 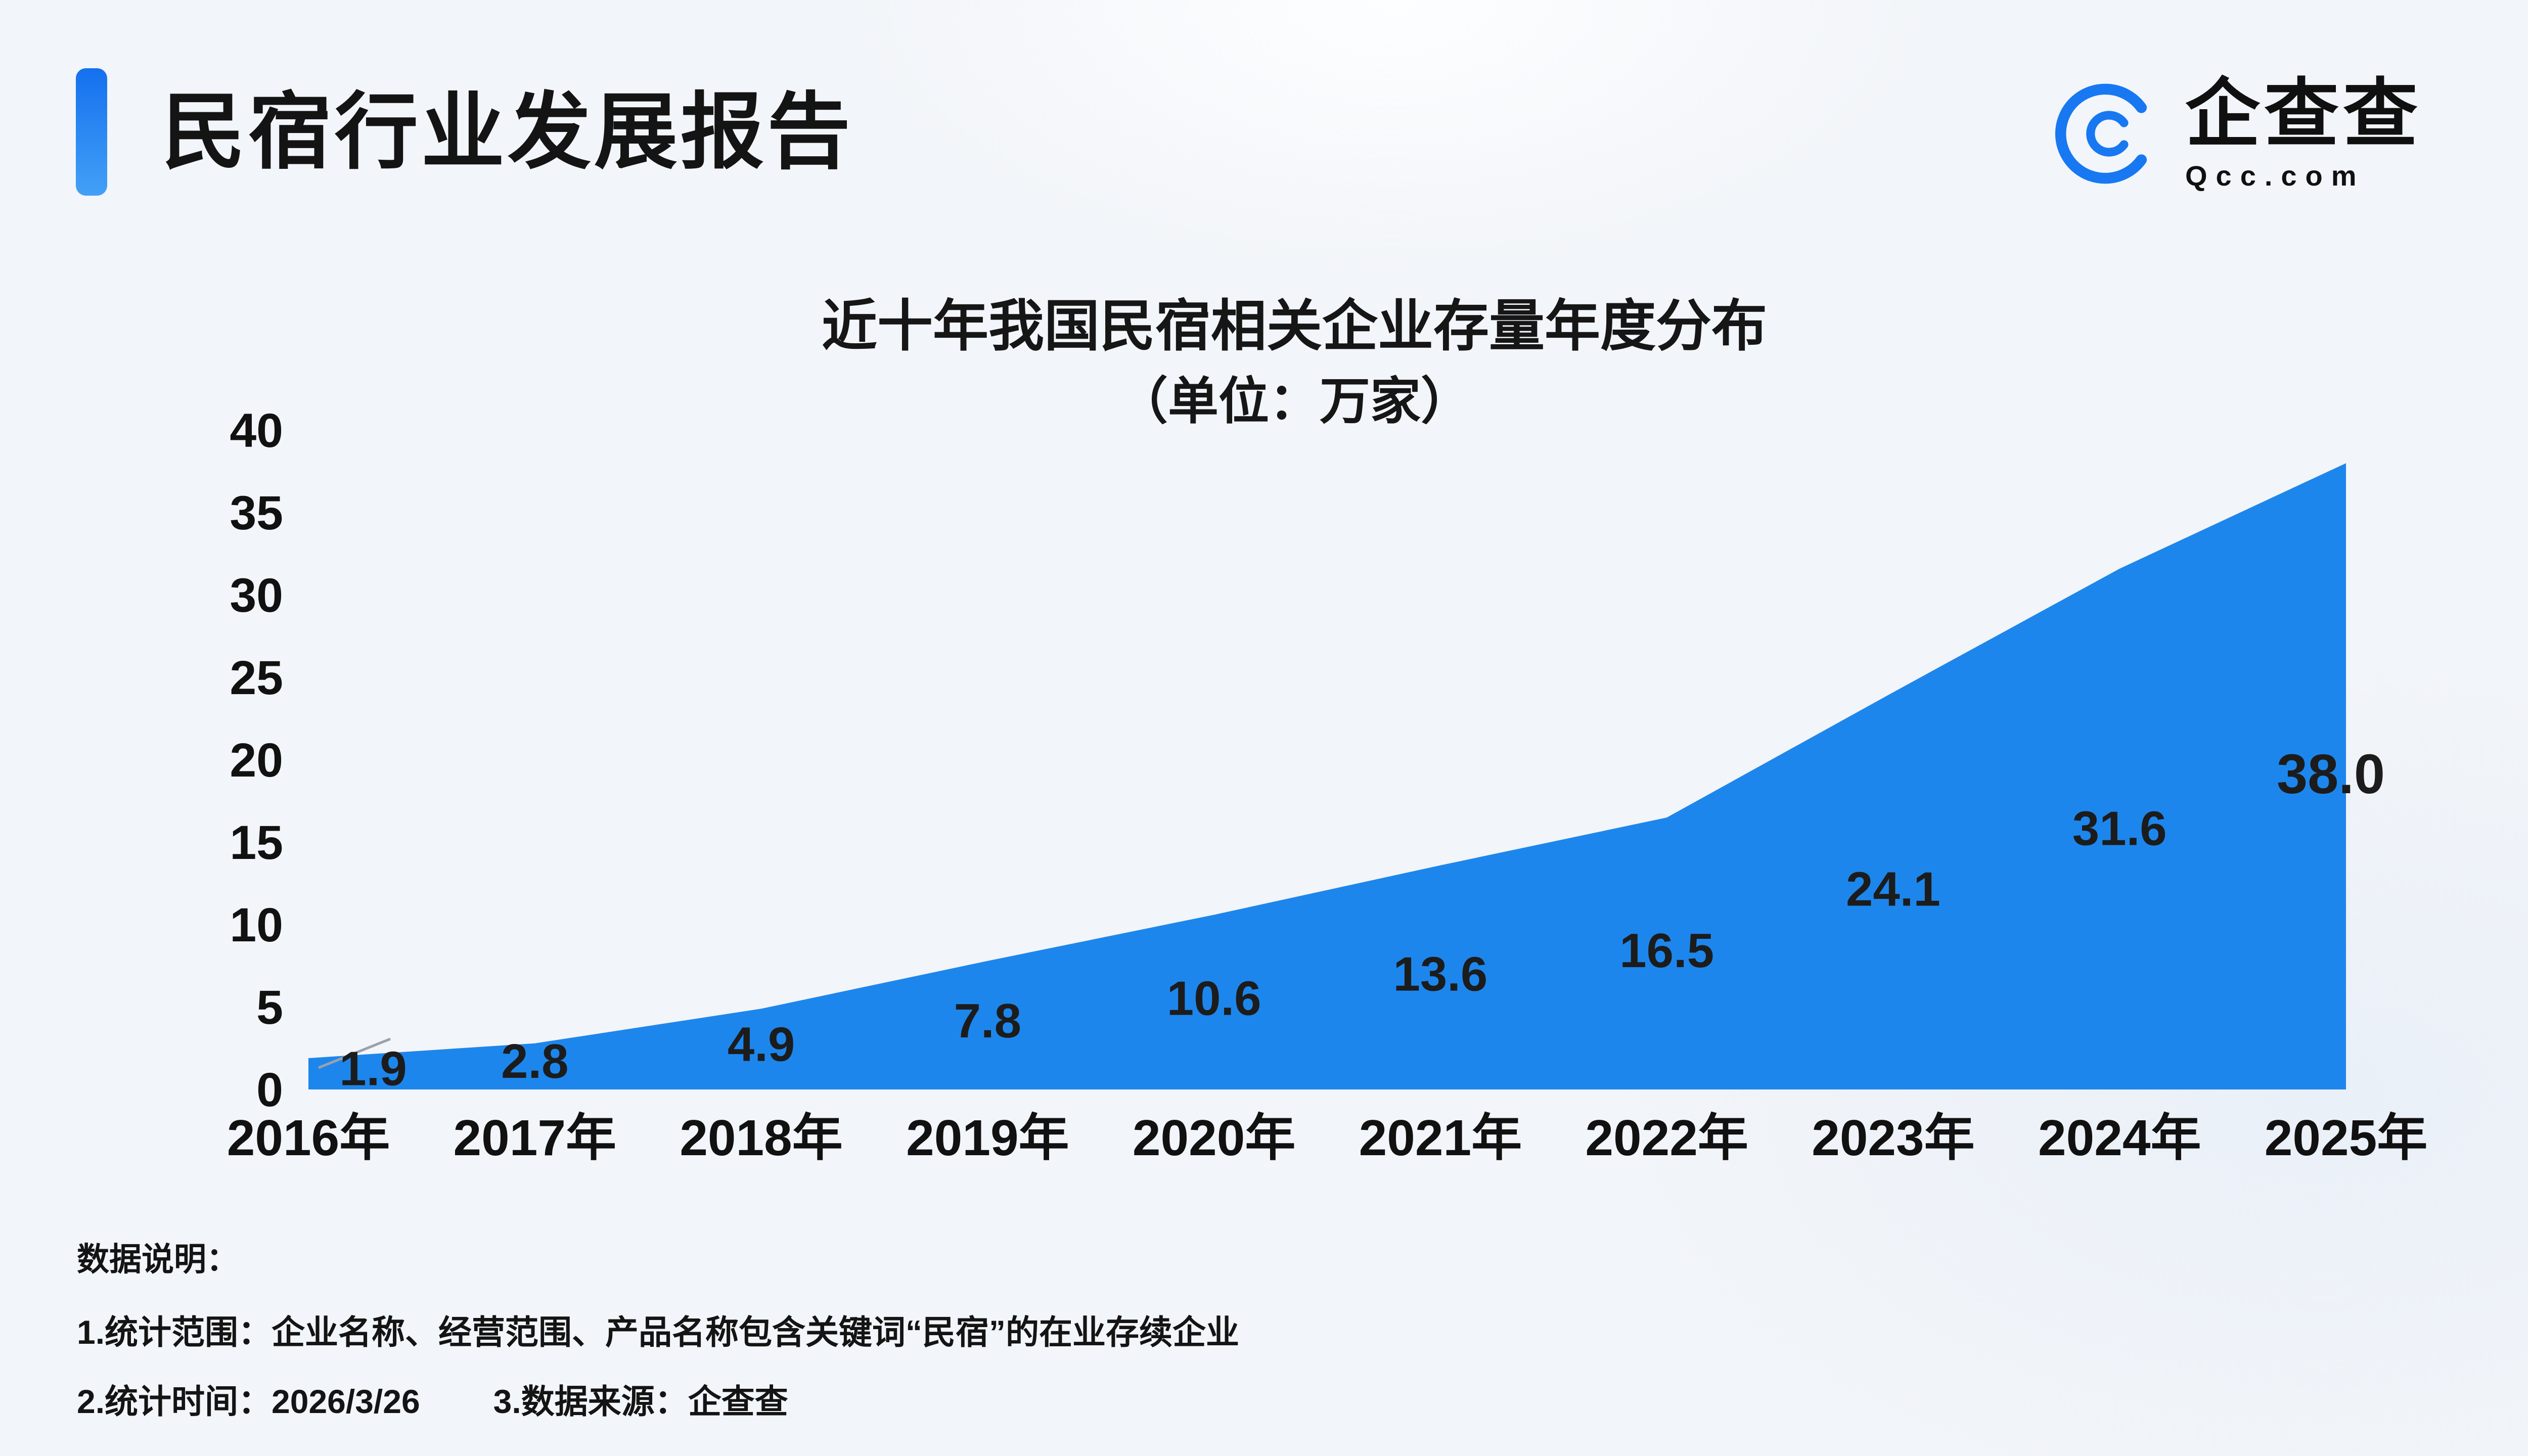 I want to click on qcc-logo-icon, so click(x=2107, y=133).